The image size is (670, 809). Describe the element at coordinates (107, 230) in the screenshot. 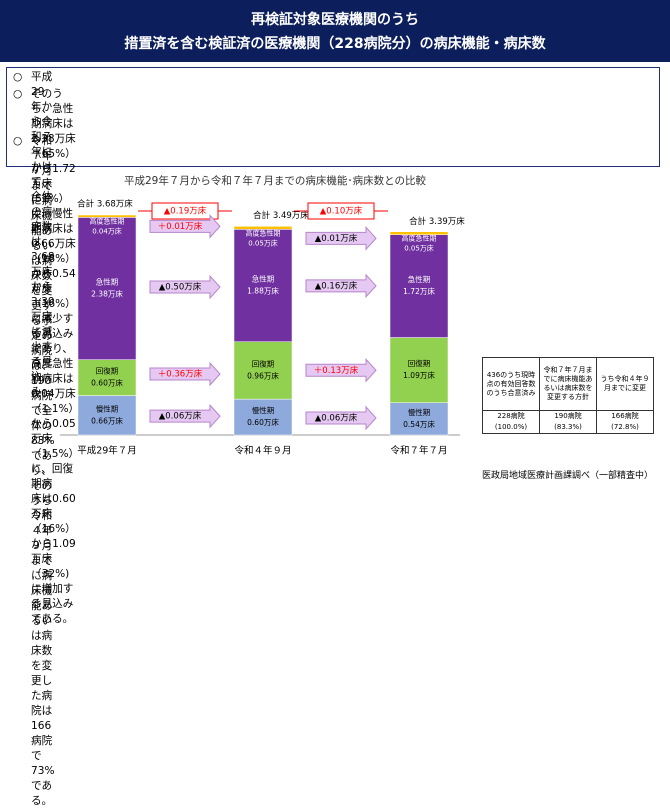

I see `segment-value-label: 0.04万床` at that location.